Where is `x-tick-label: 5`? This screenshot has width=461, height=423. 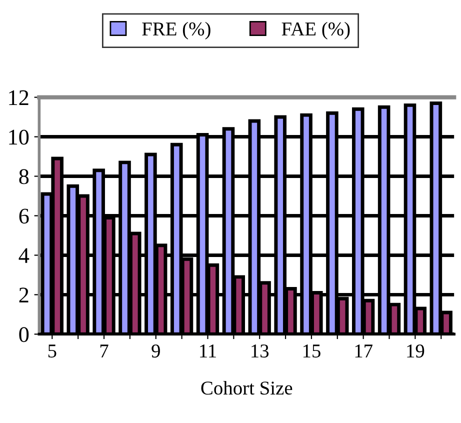 x-tick-label: 5 is located at coordinates (52, 351).